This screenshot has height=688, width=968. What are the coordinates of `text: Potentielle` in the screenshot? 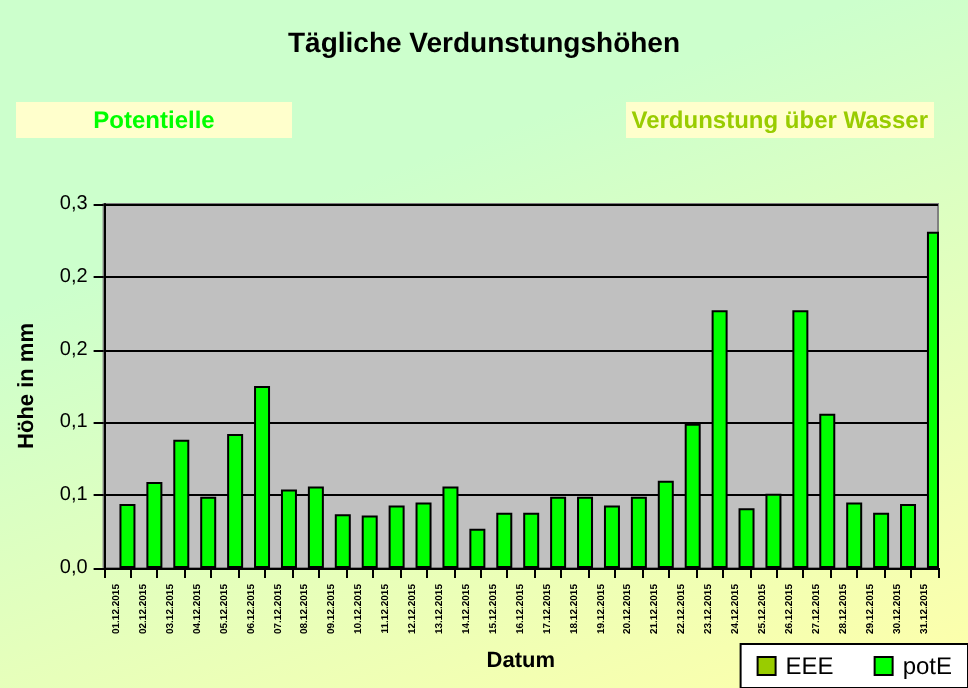 It's located at (154, 120).